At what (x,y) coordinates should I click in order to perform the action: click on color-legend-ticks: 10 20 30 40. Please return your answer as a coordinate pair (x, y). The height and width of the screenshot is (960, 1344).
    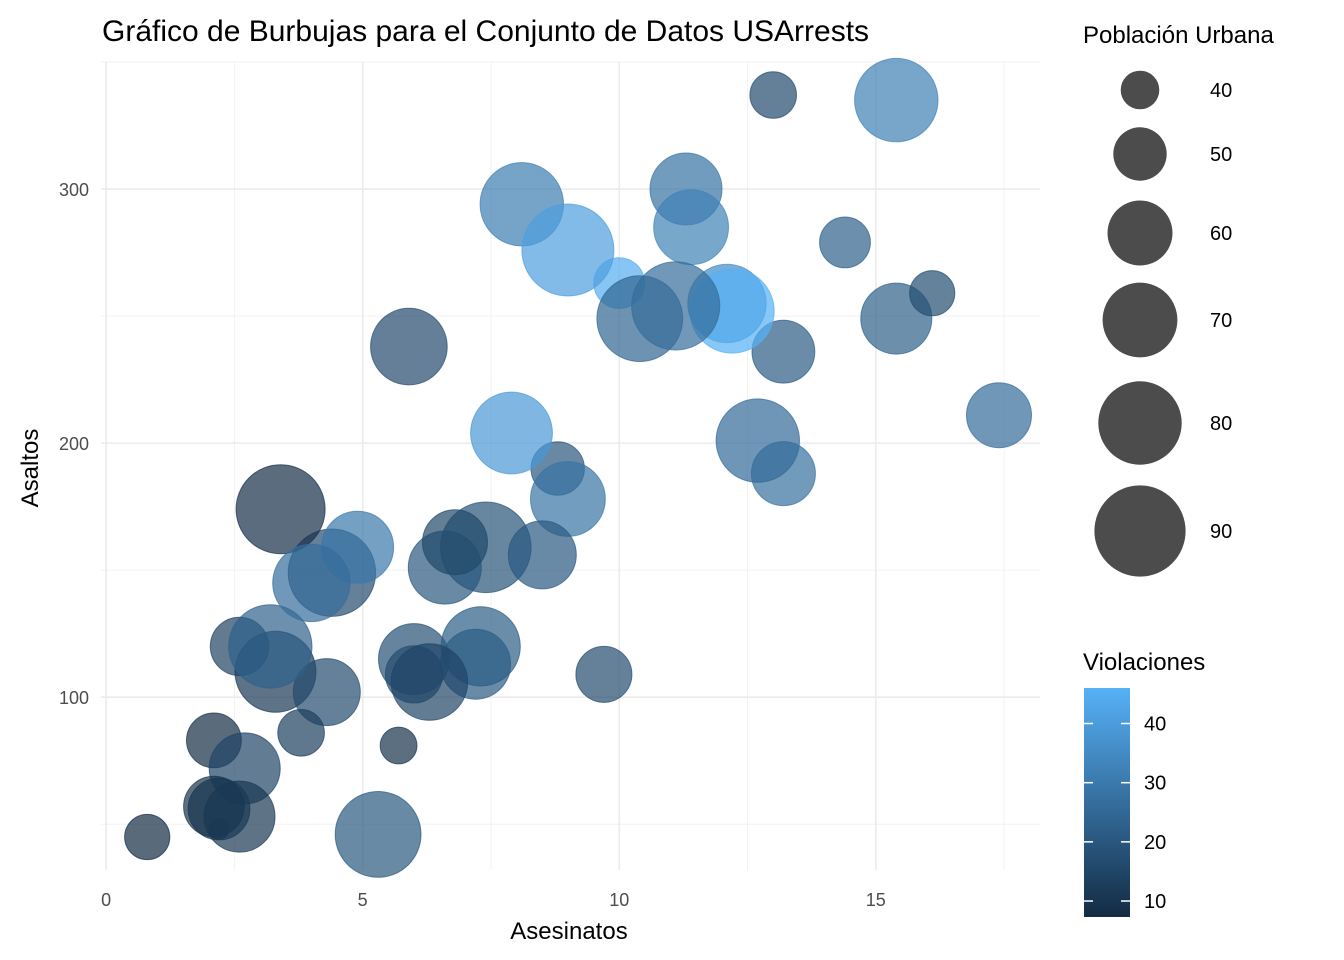
    Looking at the image, I should click on (1125, 813).